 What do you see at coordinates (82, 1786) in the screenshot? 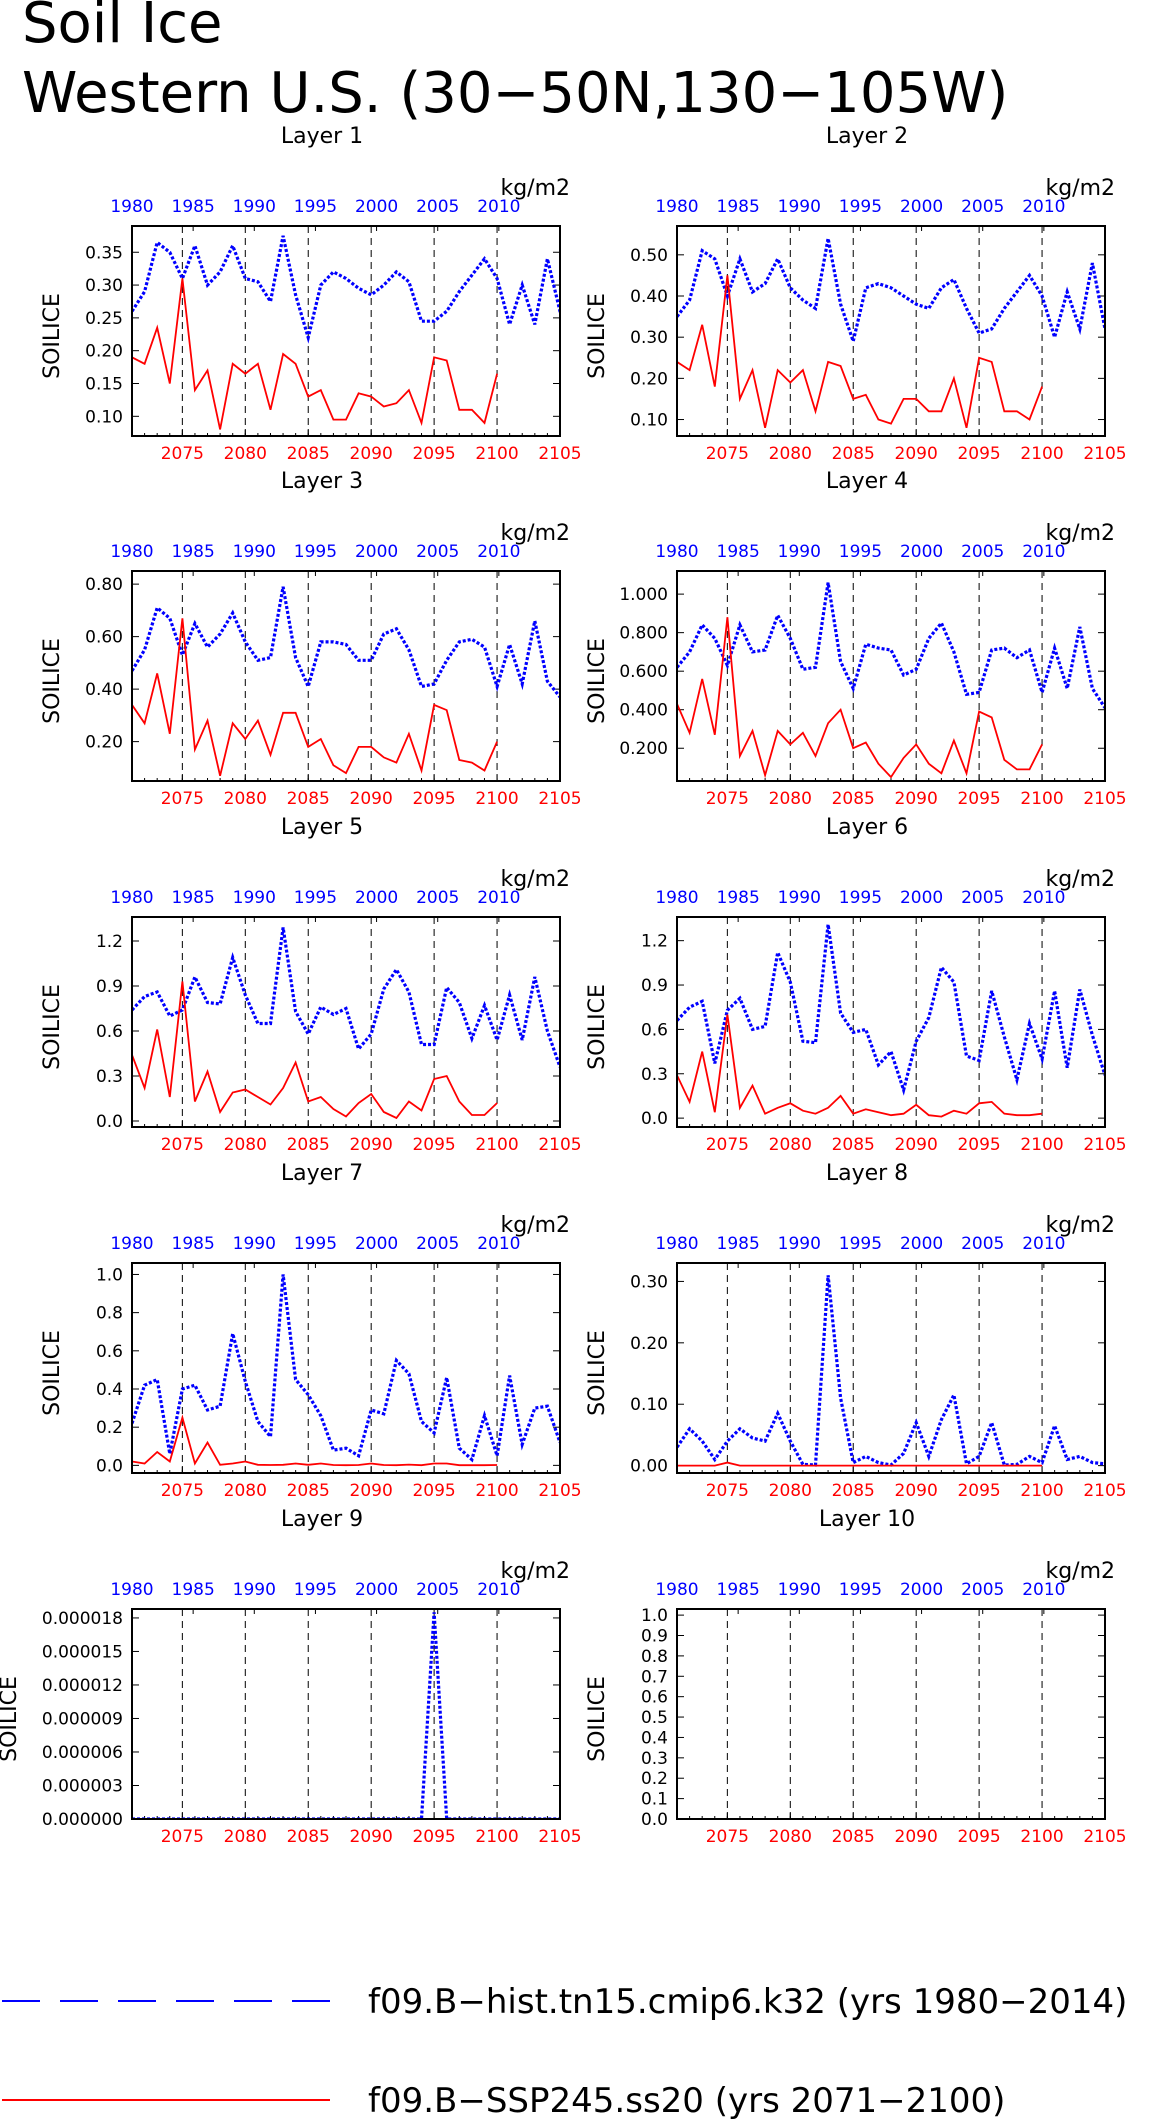
I see `y-tick-label-0.000003: 0.000003` at bounding box center [82, 1786].